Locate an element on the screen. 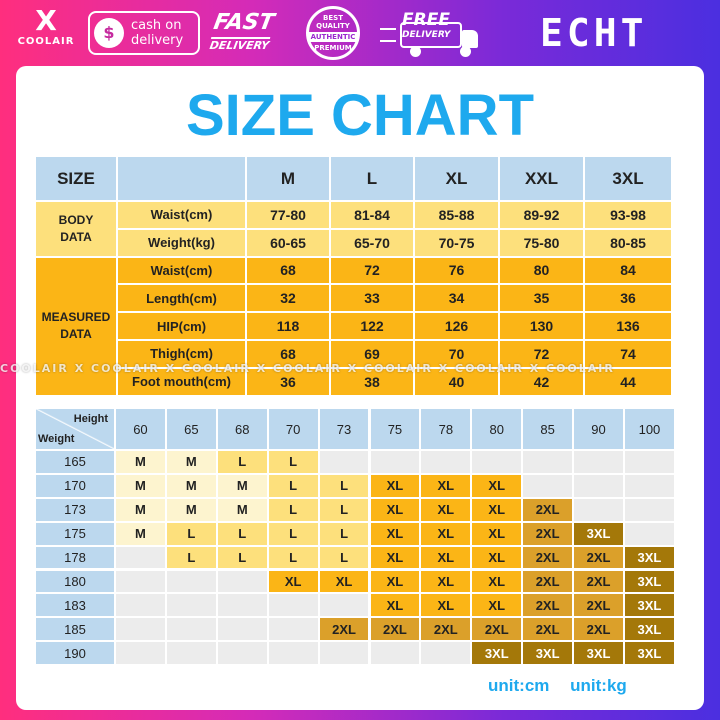 The image size is (720, 720). size-header-blank is located at coordinates (182, 179).